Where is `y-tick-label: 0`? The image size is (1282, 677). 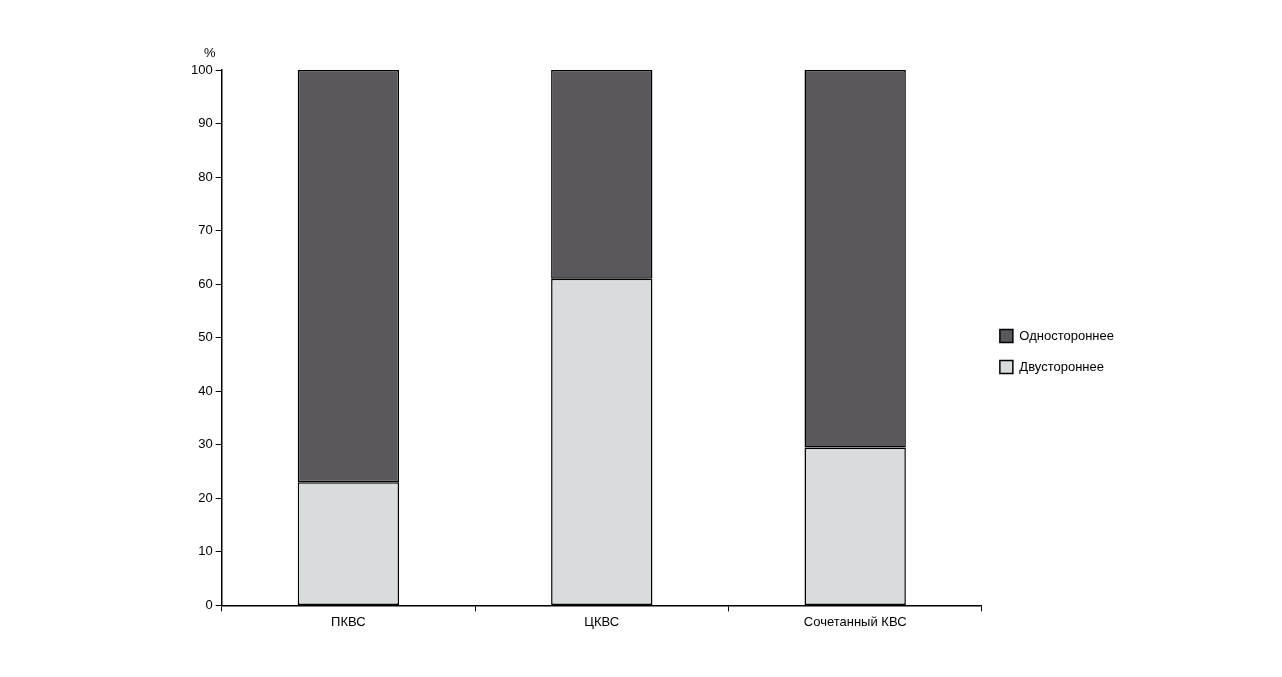
y-tick-label: 0 is located at coordinates (209, 604).